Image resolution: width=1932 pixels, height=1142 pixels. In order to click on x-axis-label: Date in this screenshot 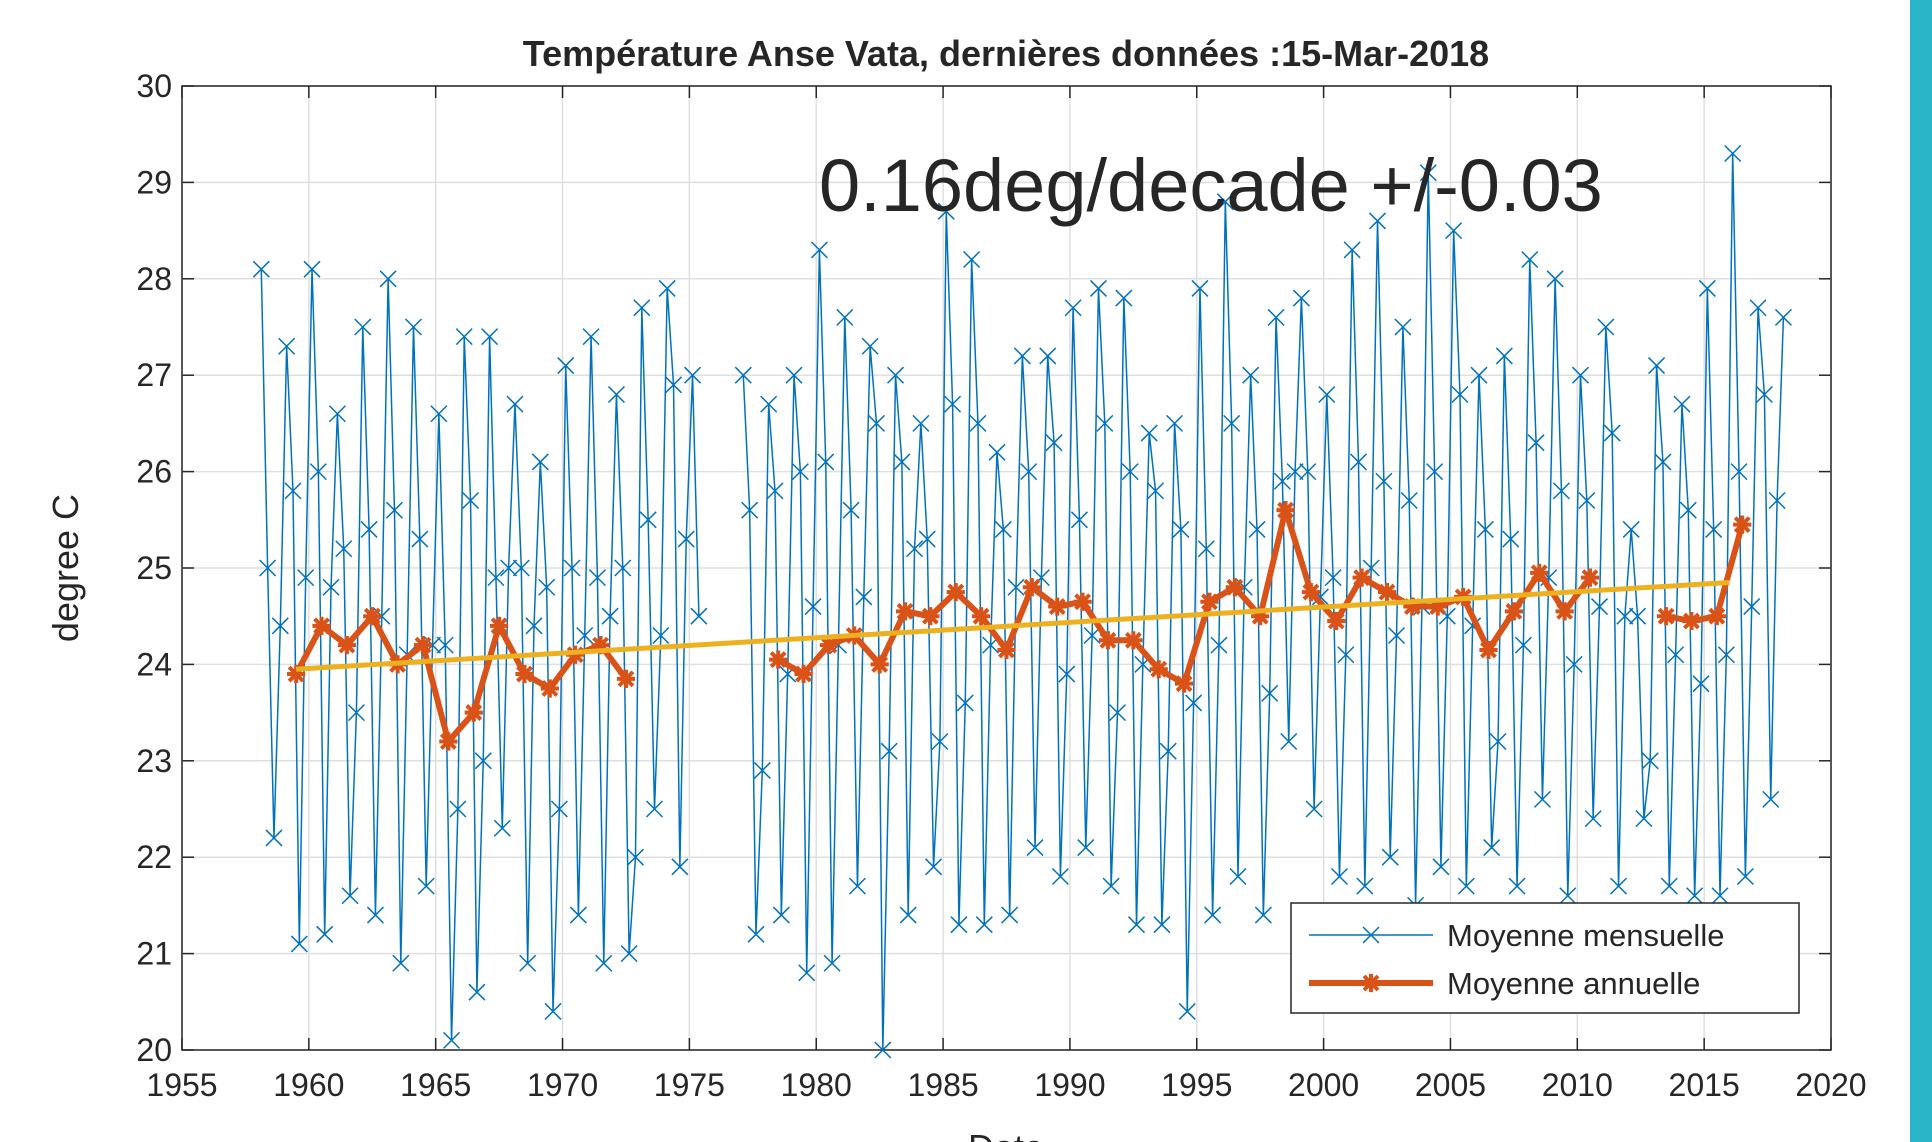, I will do `click(1006, 1134)`.